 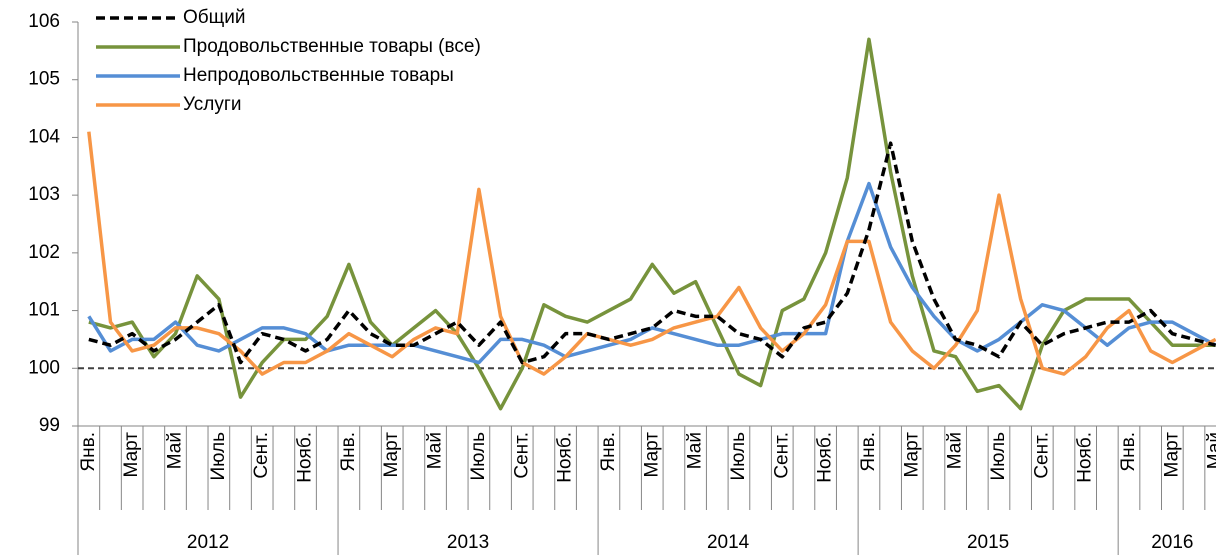 What do you see at coordinates (44, 79) in the screenshot?
I see `y-tick-label: 105` at bounding box center [44, 79].